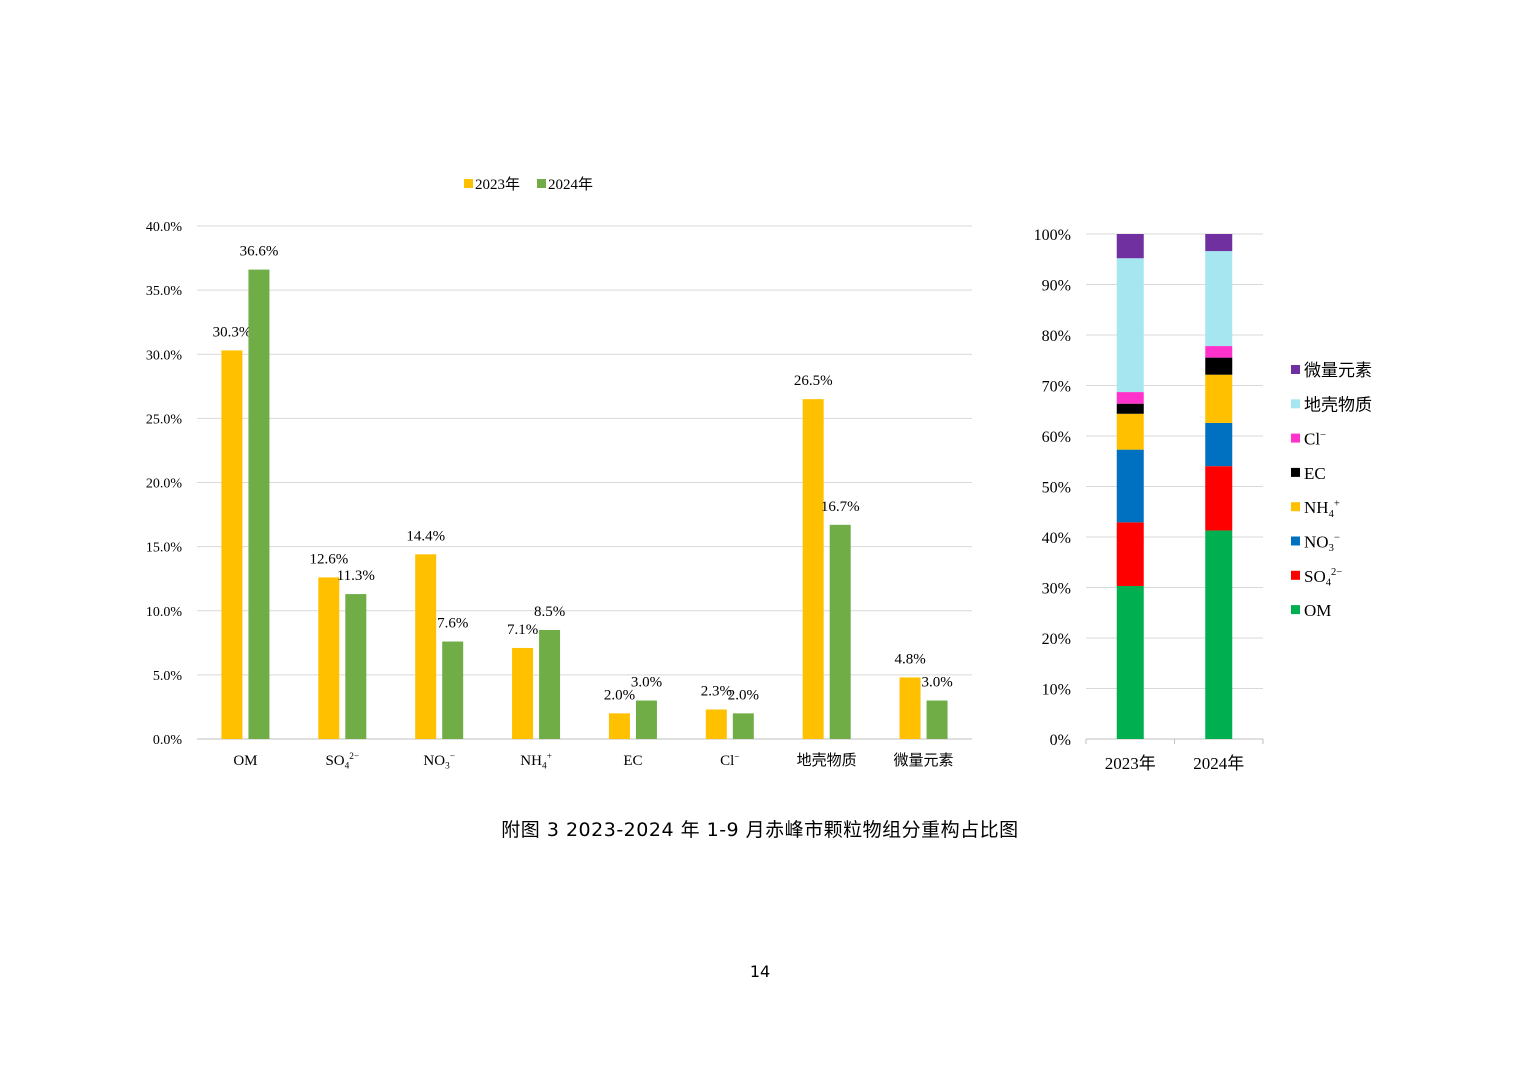 The width and height of the screenshot is (1520, 1074). What do you see at coordinates (827, 760) in the screenshot?
I see `x-tick-label: 地壳物质` at bounding box center [827, 760].